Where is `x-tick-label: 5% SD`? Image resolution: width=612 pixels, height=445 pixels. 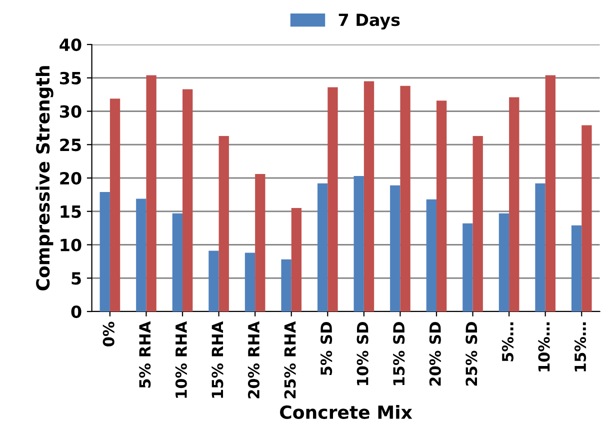
x-tick-label: 5% SD is located at coordinates (326, 348).